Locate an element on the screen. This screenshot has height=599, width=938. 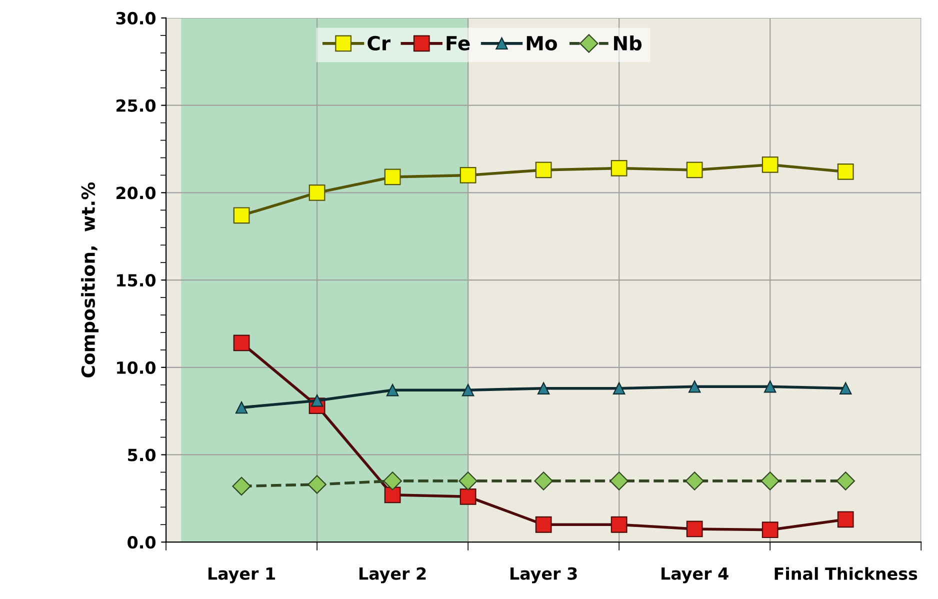
y-tick-label: 30.0 is located at coordinates (136, 18).